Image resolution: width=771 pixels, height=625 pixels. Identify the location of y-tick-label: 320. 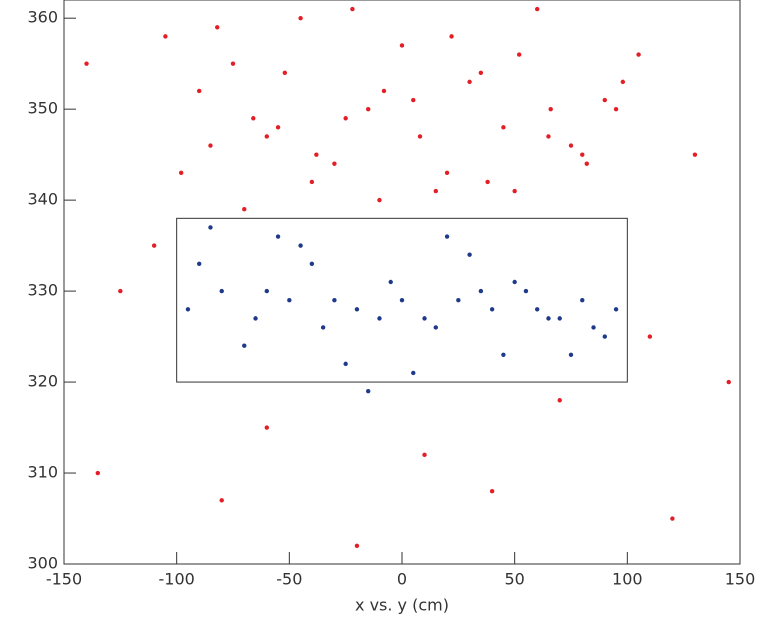
(42, 381).